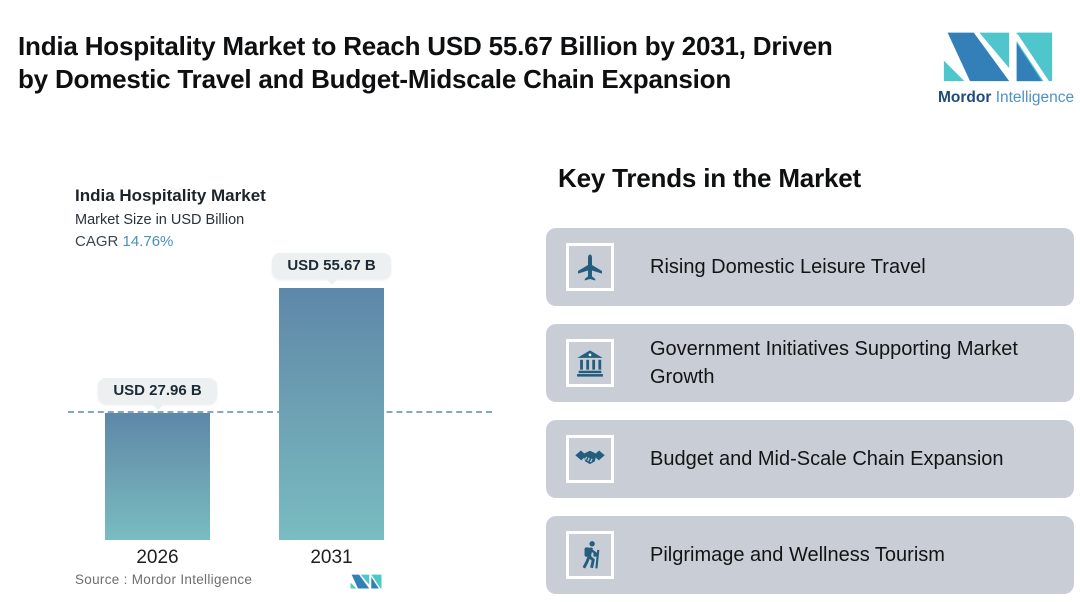 The width and height of the screenshot is (1080, 602). I want to click on source-attribution: Source : Mordor Intelligence, so click(164, 579).